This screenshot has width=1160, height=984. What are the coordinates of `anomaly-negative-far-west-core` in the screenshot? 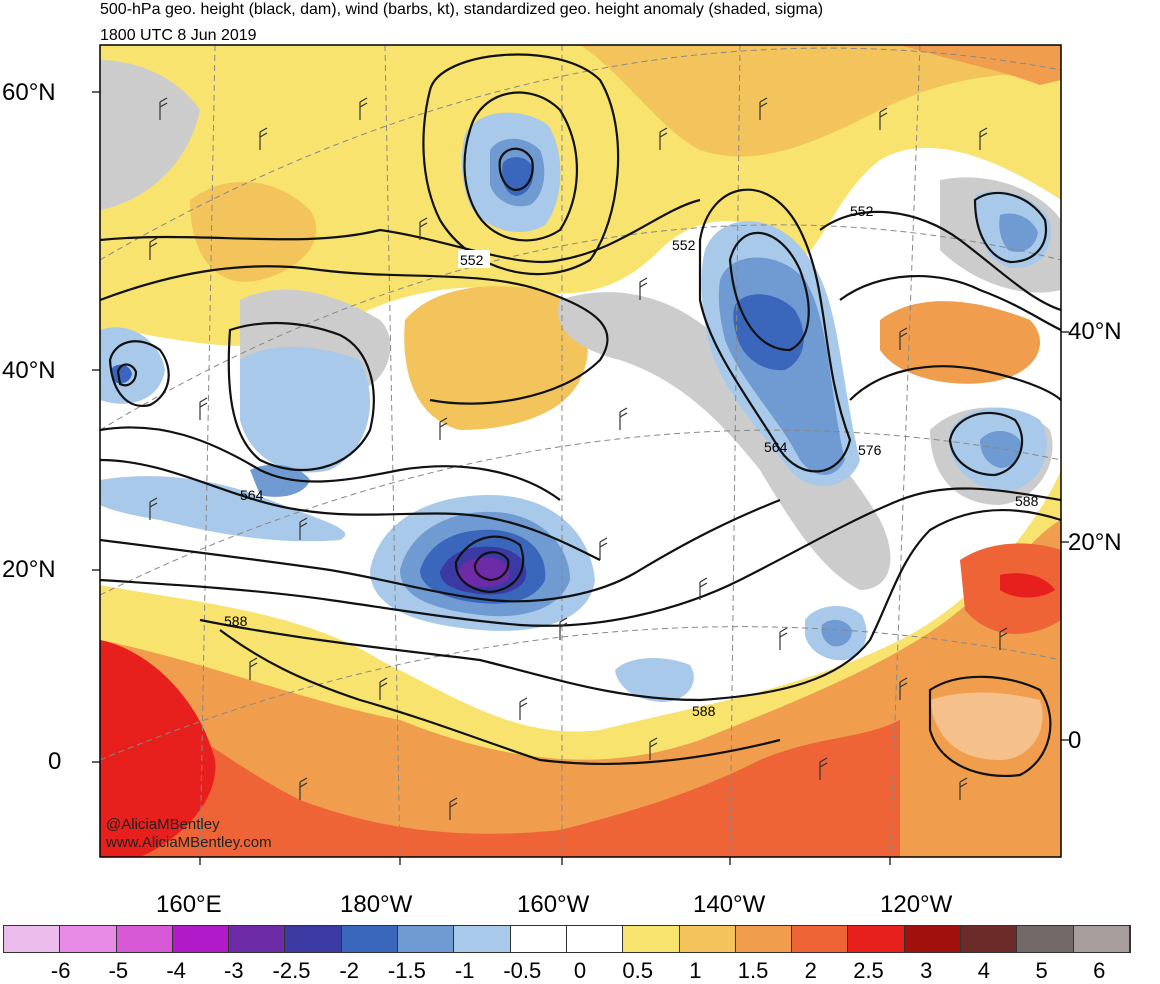 It's located at (122, 374).